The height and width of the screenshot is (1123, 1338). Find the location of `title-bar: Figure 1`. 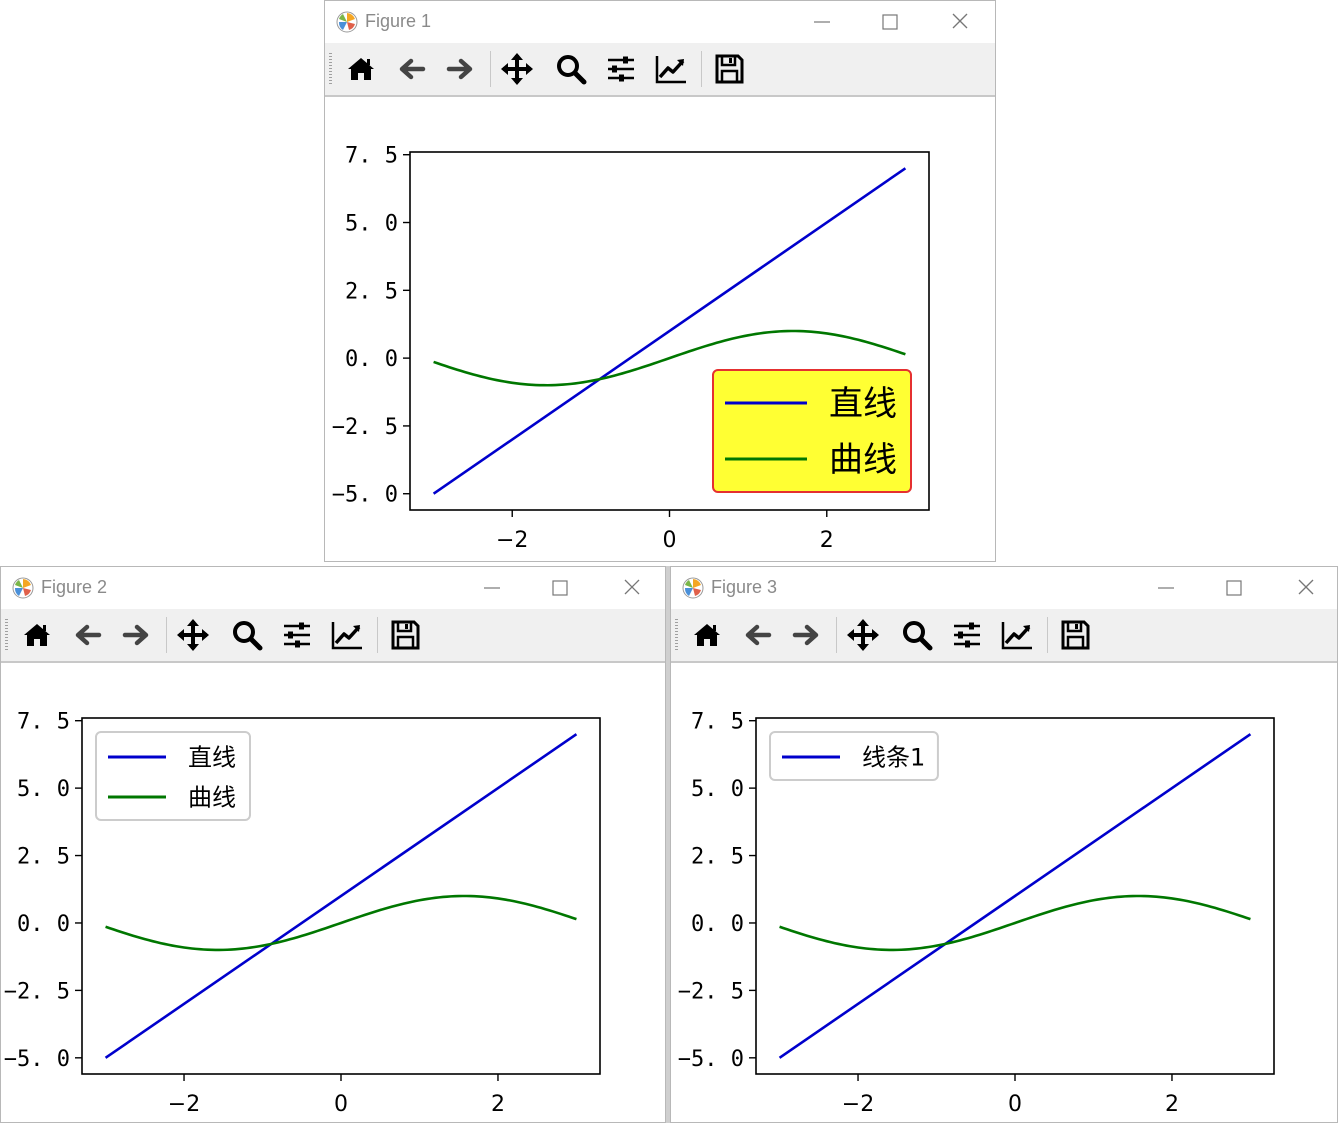

title-bar: Figure 1 is located at coordinates (660, 22).